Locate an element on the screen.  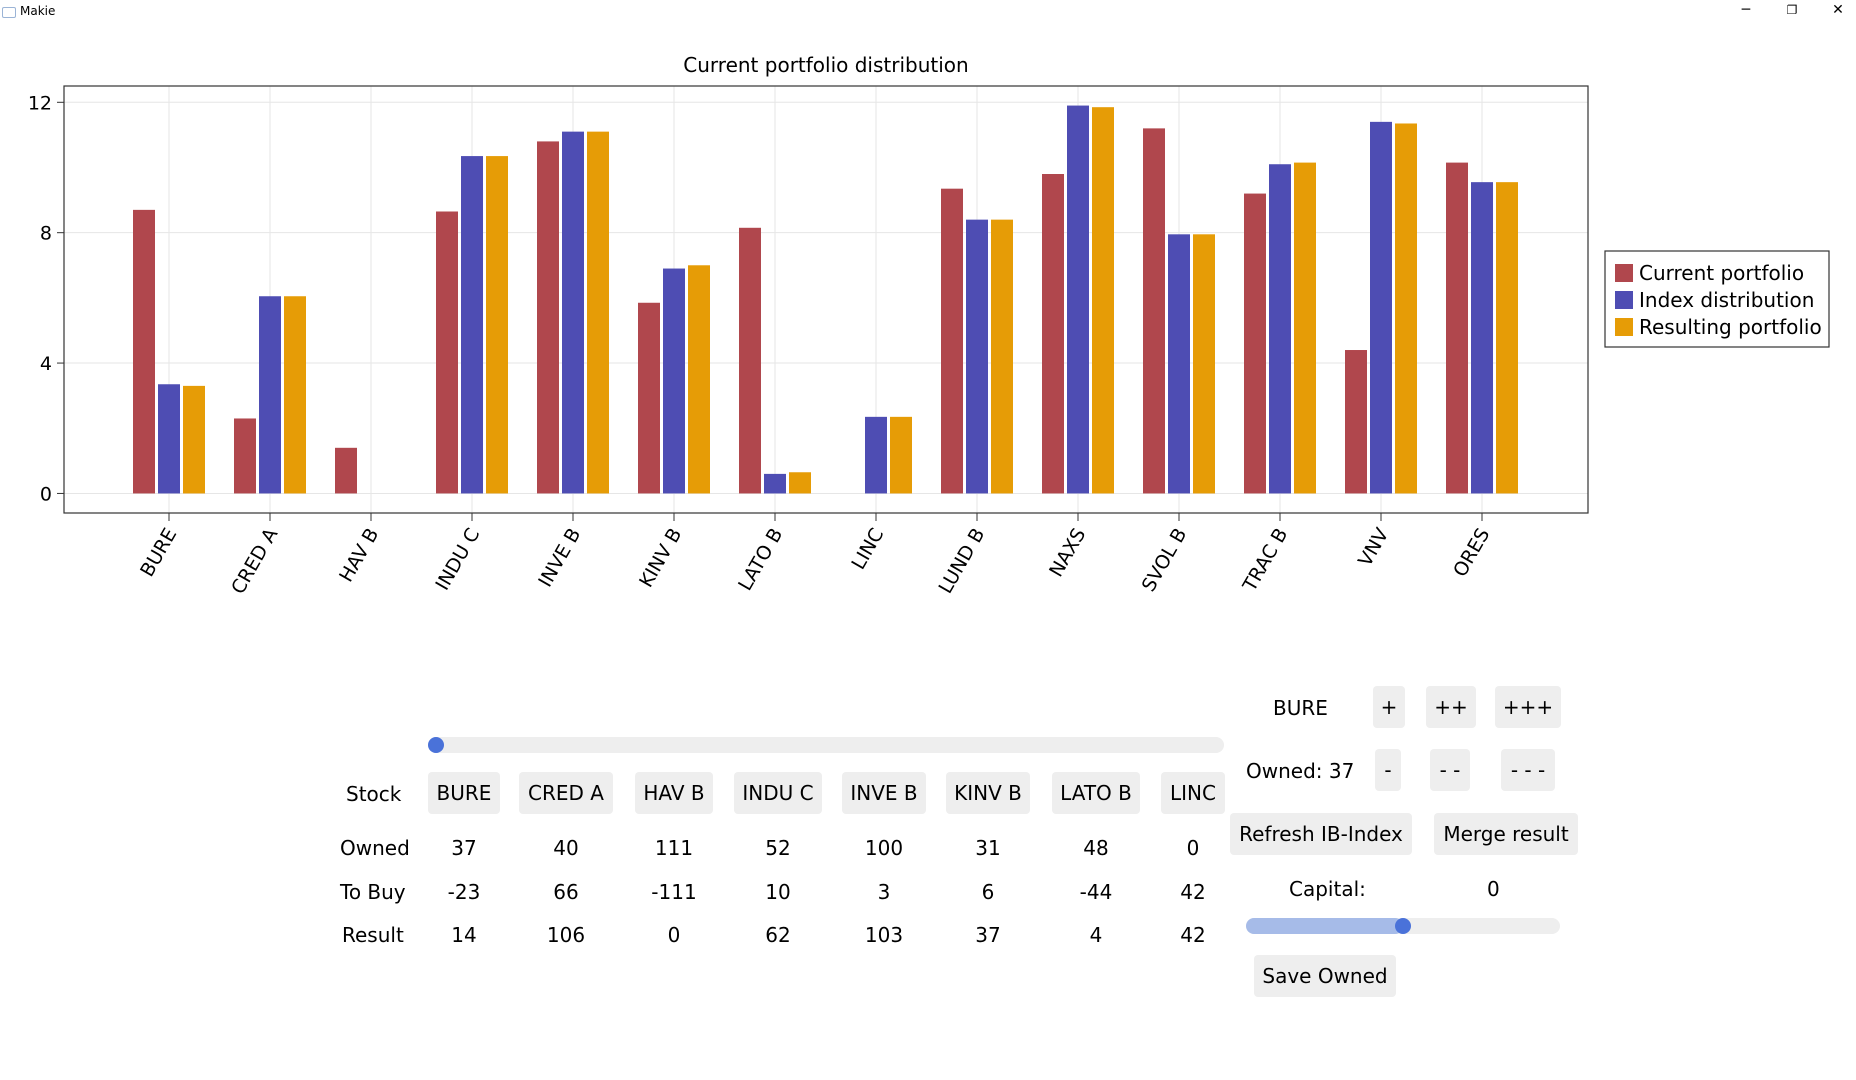
x-tick-label: BURE is located at coordinates (158, 553).